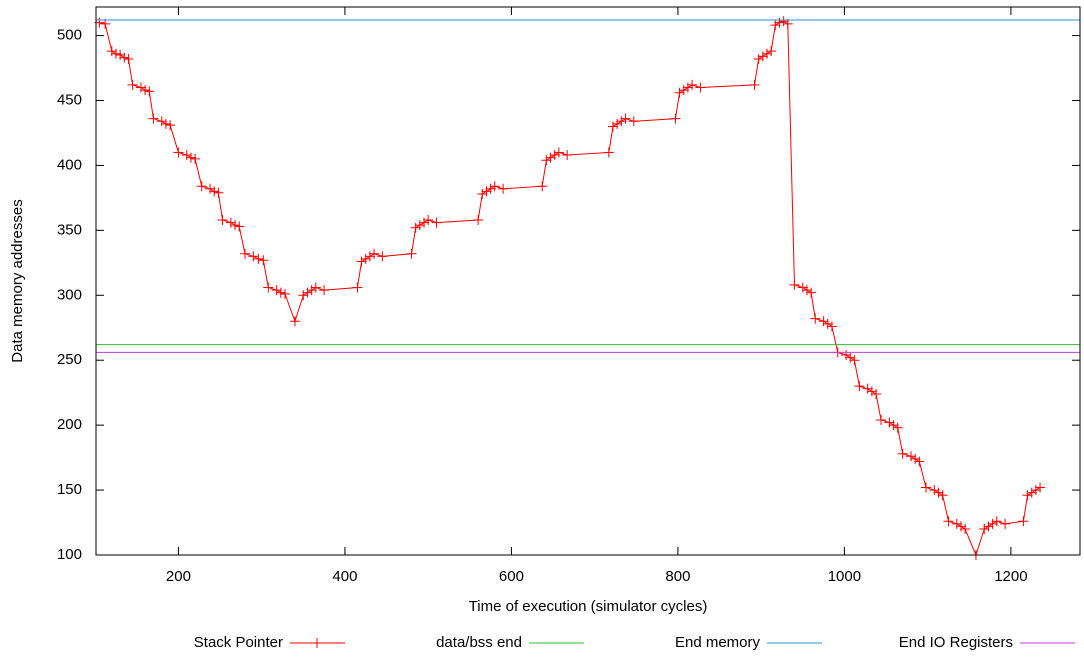 The image size is (1084, 659). Describe the element at coordinates (69, 294) in the screenshot. I see `y-tick-label: 300` at that location.